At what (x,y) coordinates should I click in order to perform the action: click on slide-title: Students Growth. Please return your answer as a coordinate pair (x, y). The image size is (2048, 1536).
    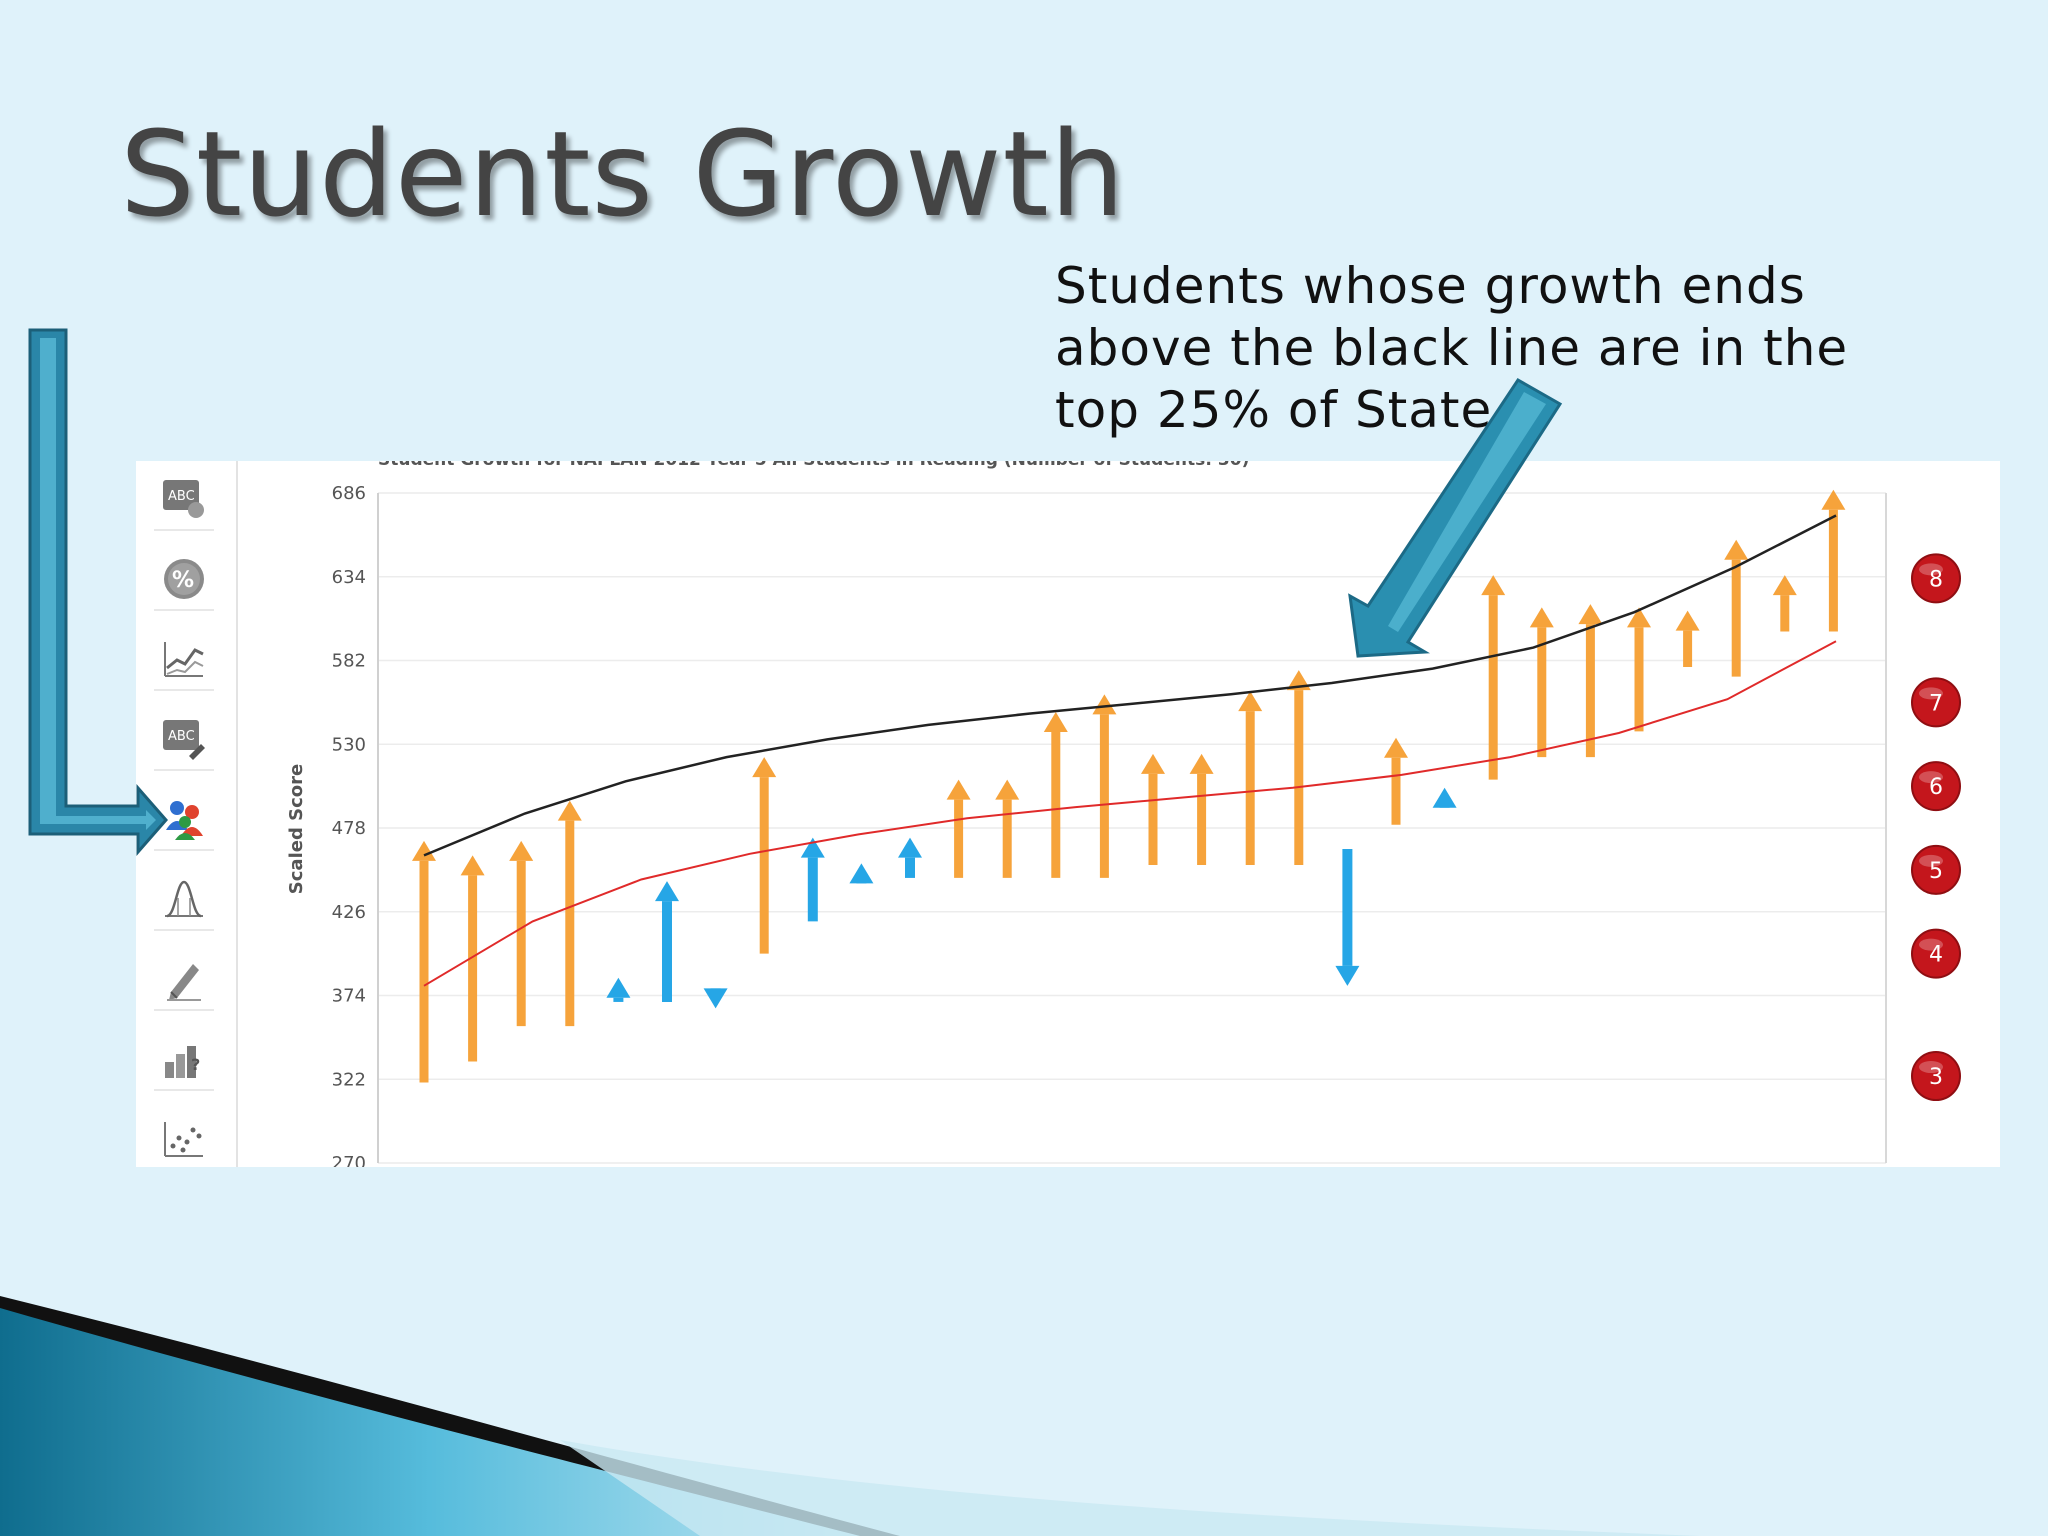
    Looking at the image, I should click on (623, 174).